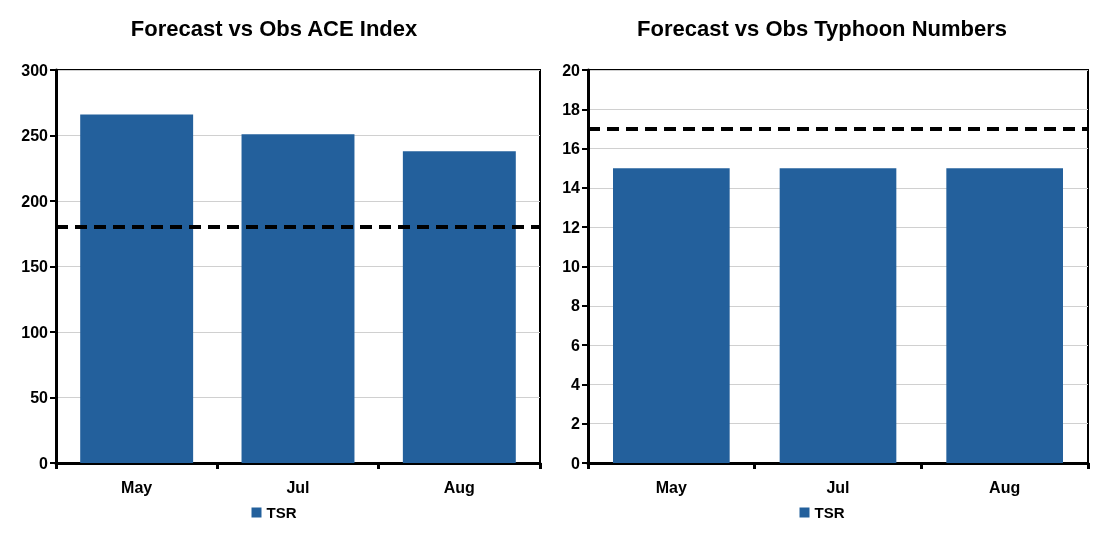  I want to click on y-tick-label: 14, so click(571, 188).